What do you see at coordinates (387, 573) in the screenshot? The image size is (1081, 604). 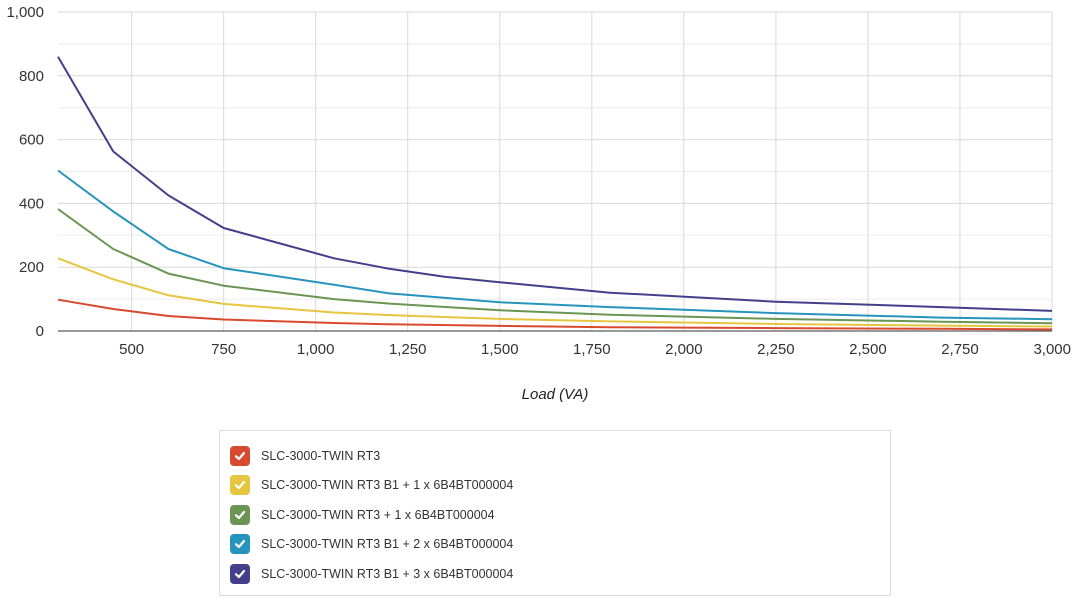 I see `legend-label: SLC-3000-TWIN RT3 B1 + 3 x 6B4BT000004` at bounding box center [387, 573].